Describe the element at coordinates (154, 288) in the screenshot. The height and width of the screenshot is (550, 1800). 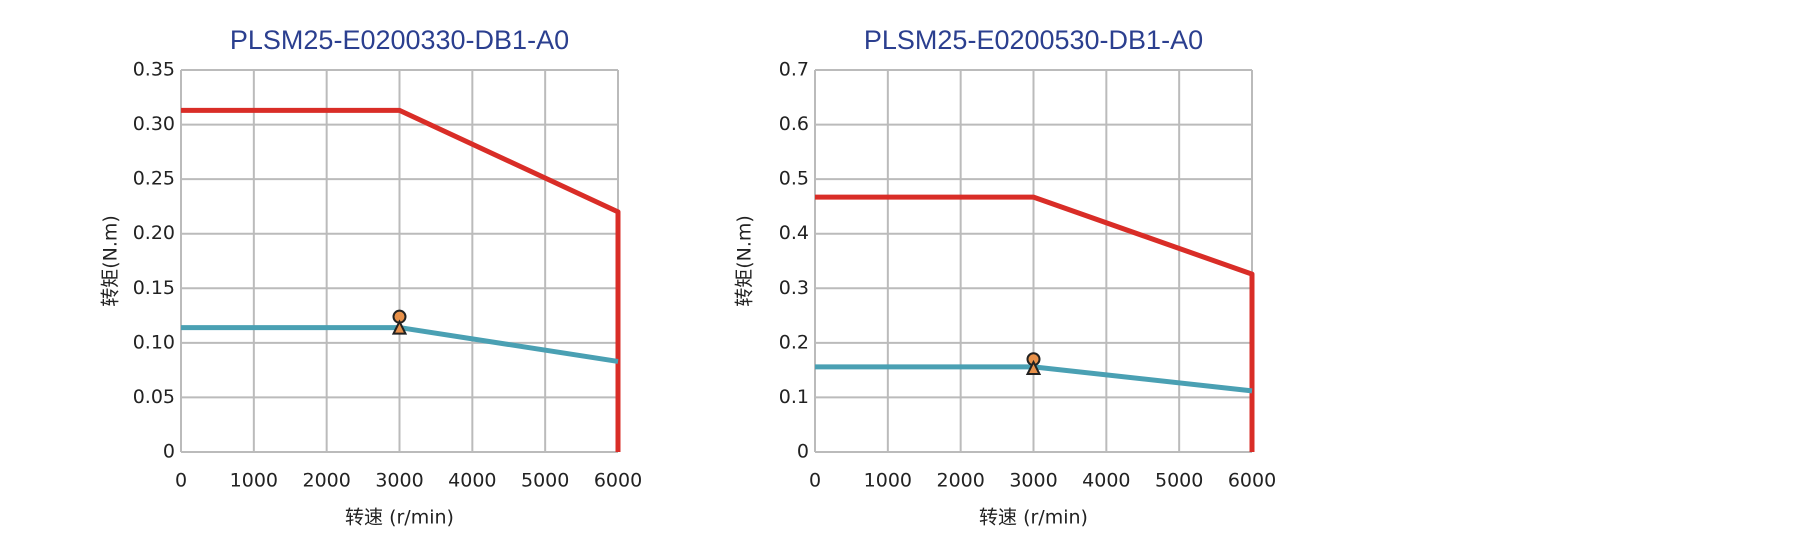
I see `y-tick-label: 0.15` at that location.